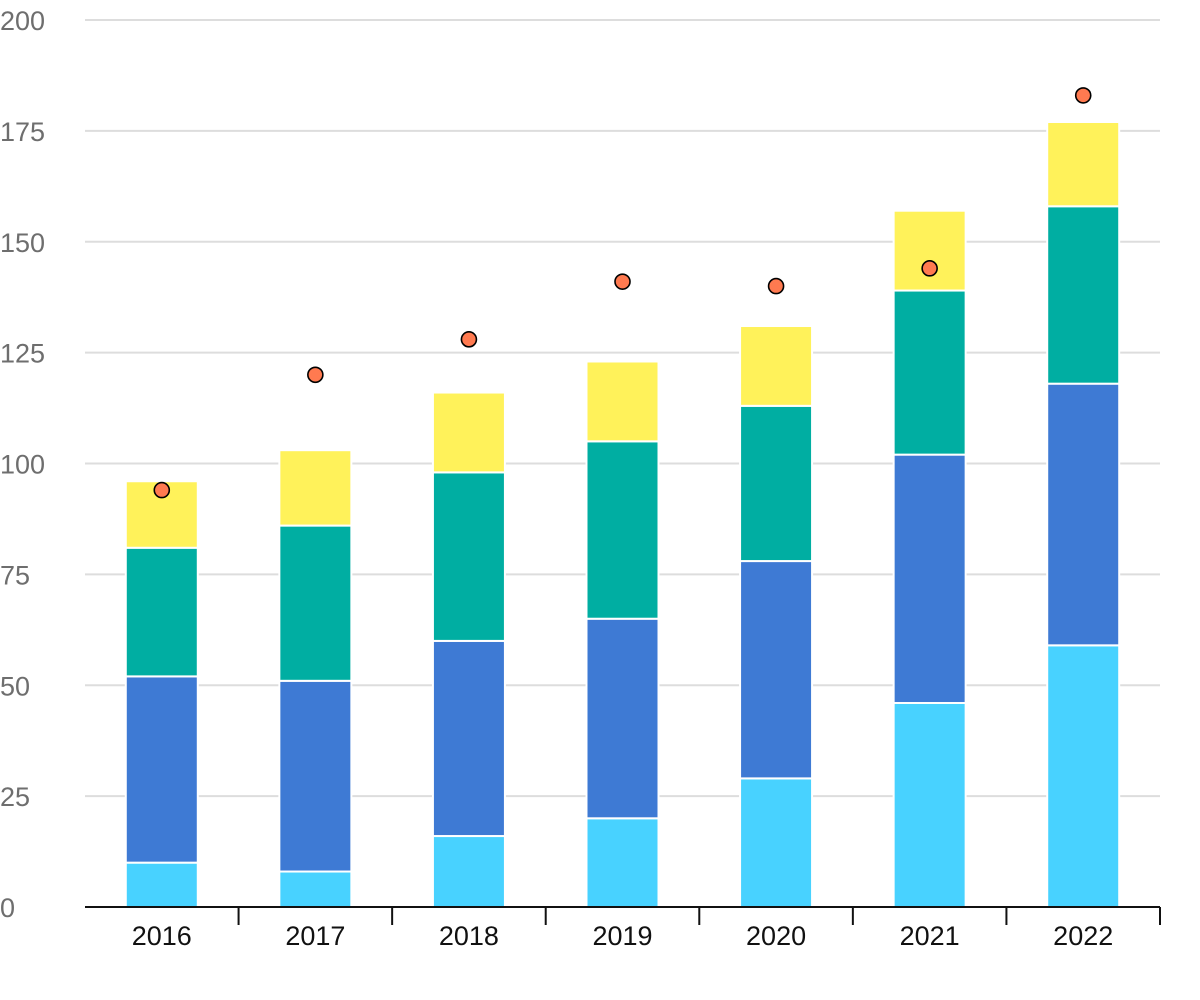  What do you see at coordinates (15, 686) in the screenshot?
I see `y-tick-label: 50` at bounding box center [15, 686].